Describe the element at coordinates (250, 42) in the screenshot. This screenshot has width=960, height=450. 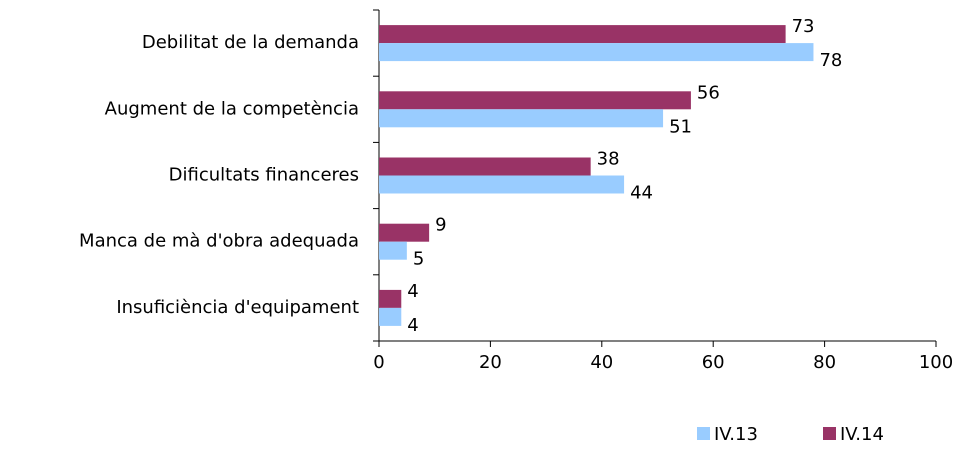
I see `y-tick-label: Debilitat de la demanda` at that location.